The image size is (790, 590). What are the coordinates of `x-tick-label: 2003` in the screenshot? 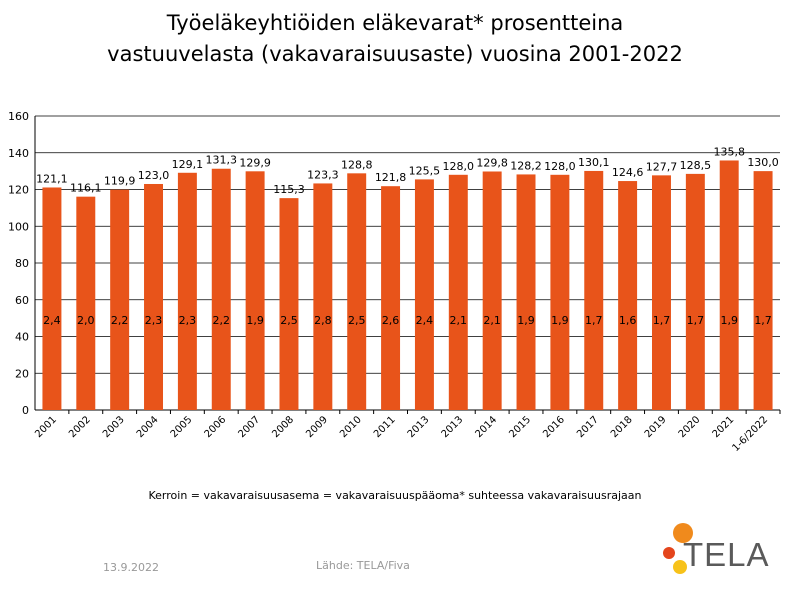 It's located at (114, 427).